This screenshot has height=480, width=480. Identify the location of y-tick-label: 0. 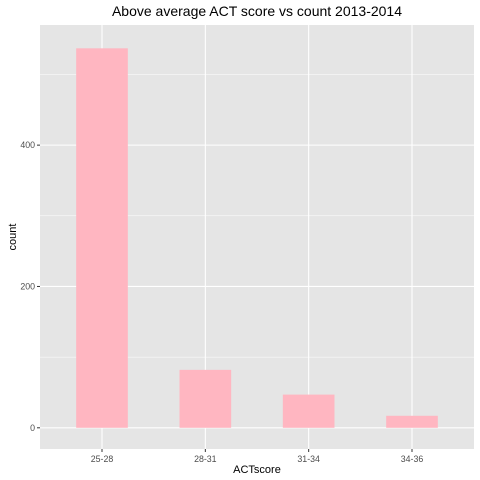
(32, 428).